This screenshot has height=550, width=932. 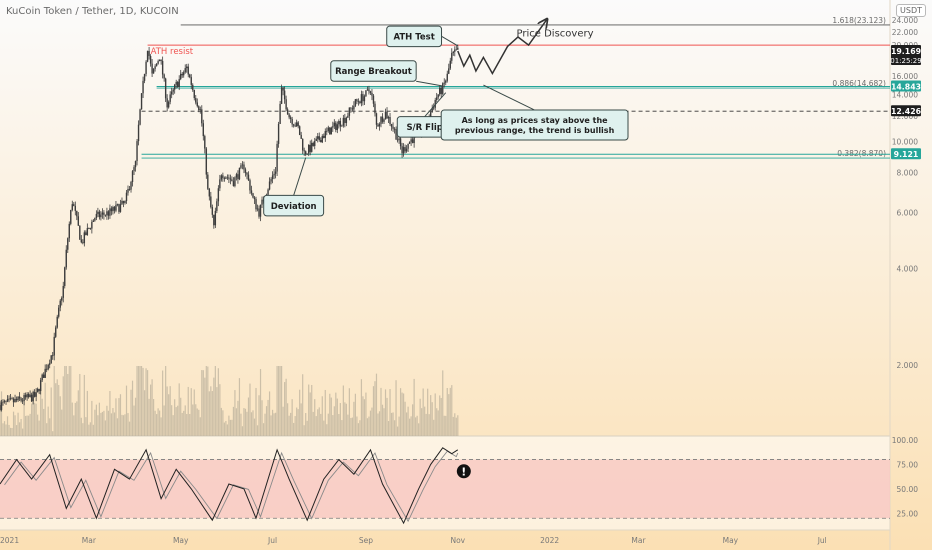 I want to click on oscillator-axis-tick: 25.00, so click(x=908, y=513).